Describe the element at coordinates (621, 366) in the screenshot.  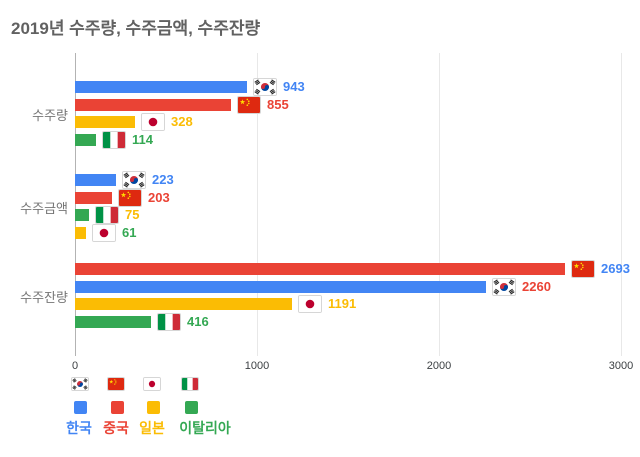
I see `x-tick-label: 3000` at that location.